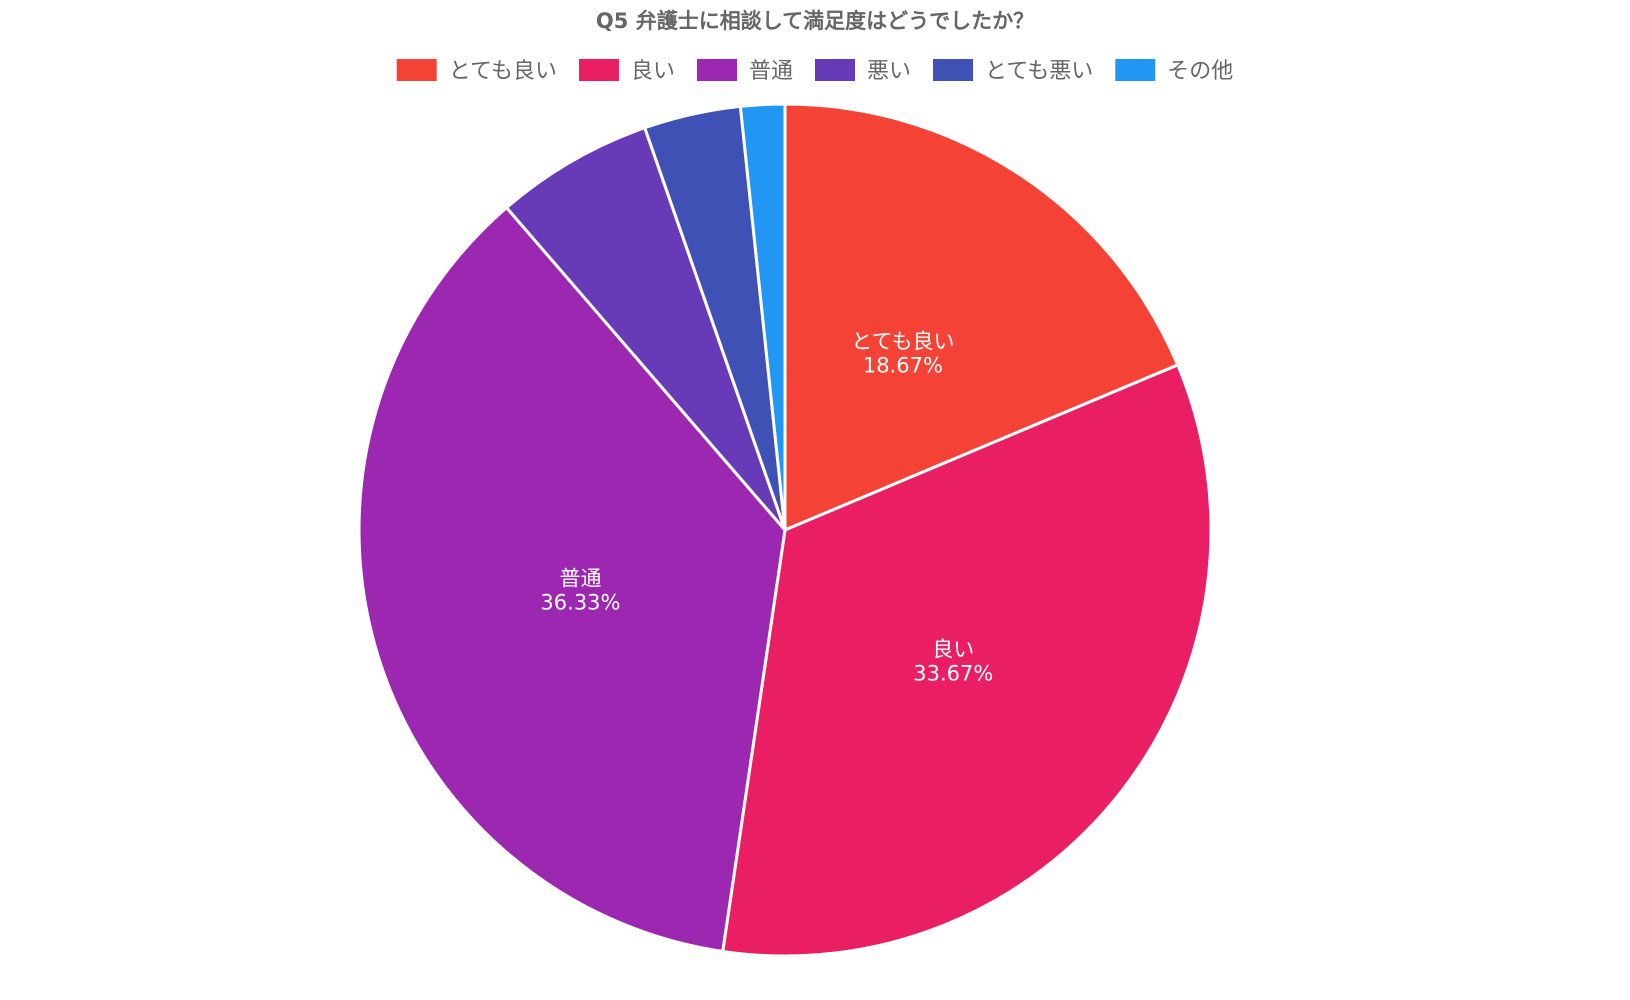 The image size is (1630, 1000). What do you see at coordinates (953, 650) in the screenshot?
I see `slice-label-category: 良い` at bounding box center [953, 650].